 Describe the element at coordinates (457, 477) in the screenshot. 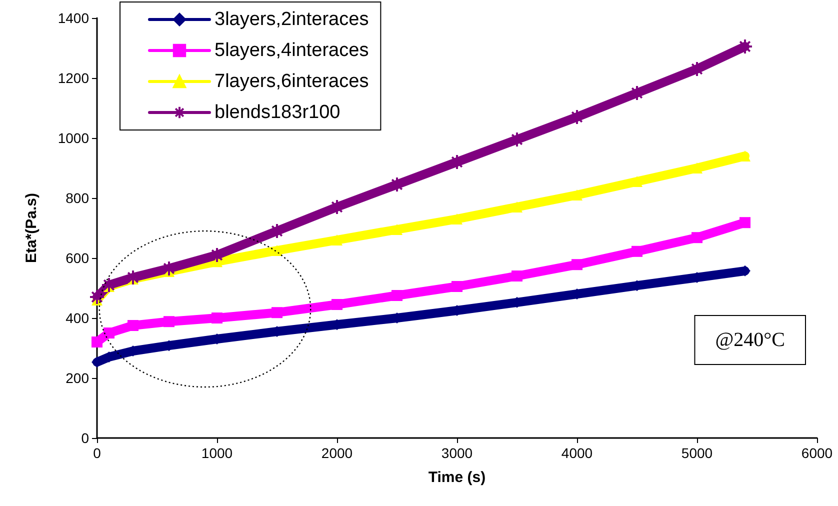

I see `x-axis-title: Time (s)` at that location.